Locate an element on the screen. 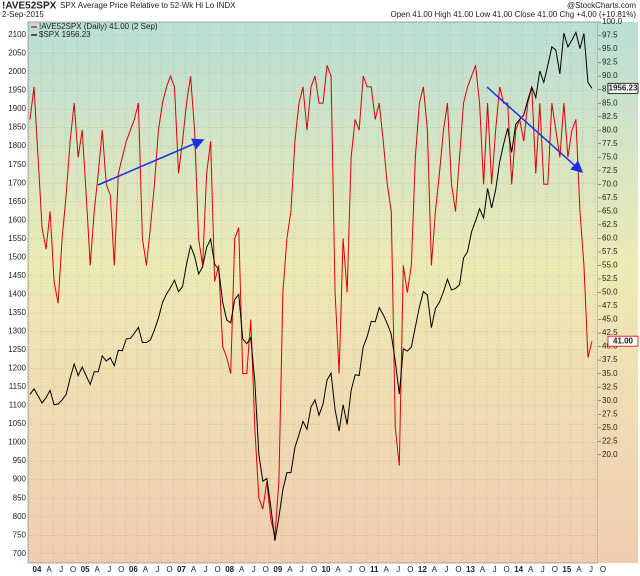  y-tick-label: 1350 is located at coordinates (17, 312).